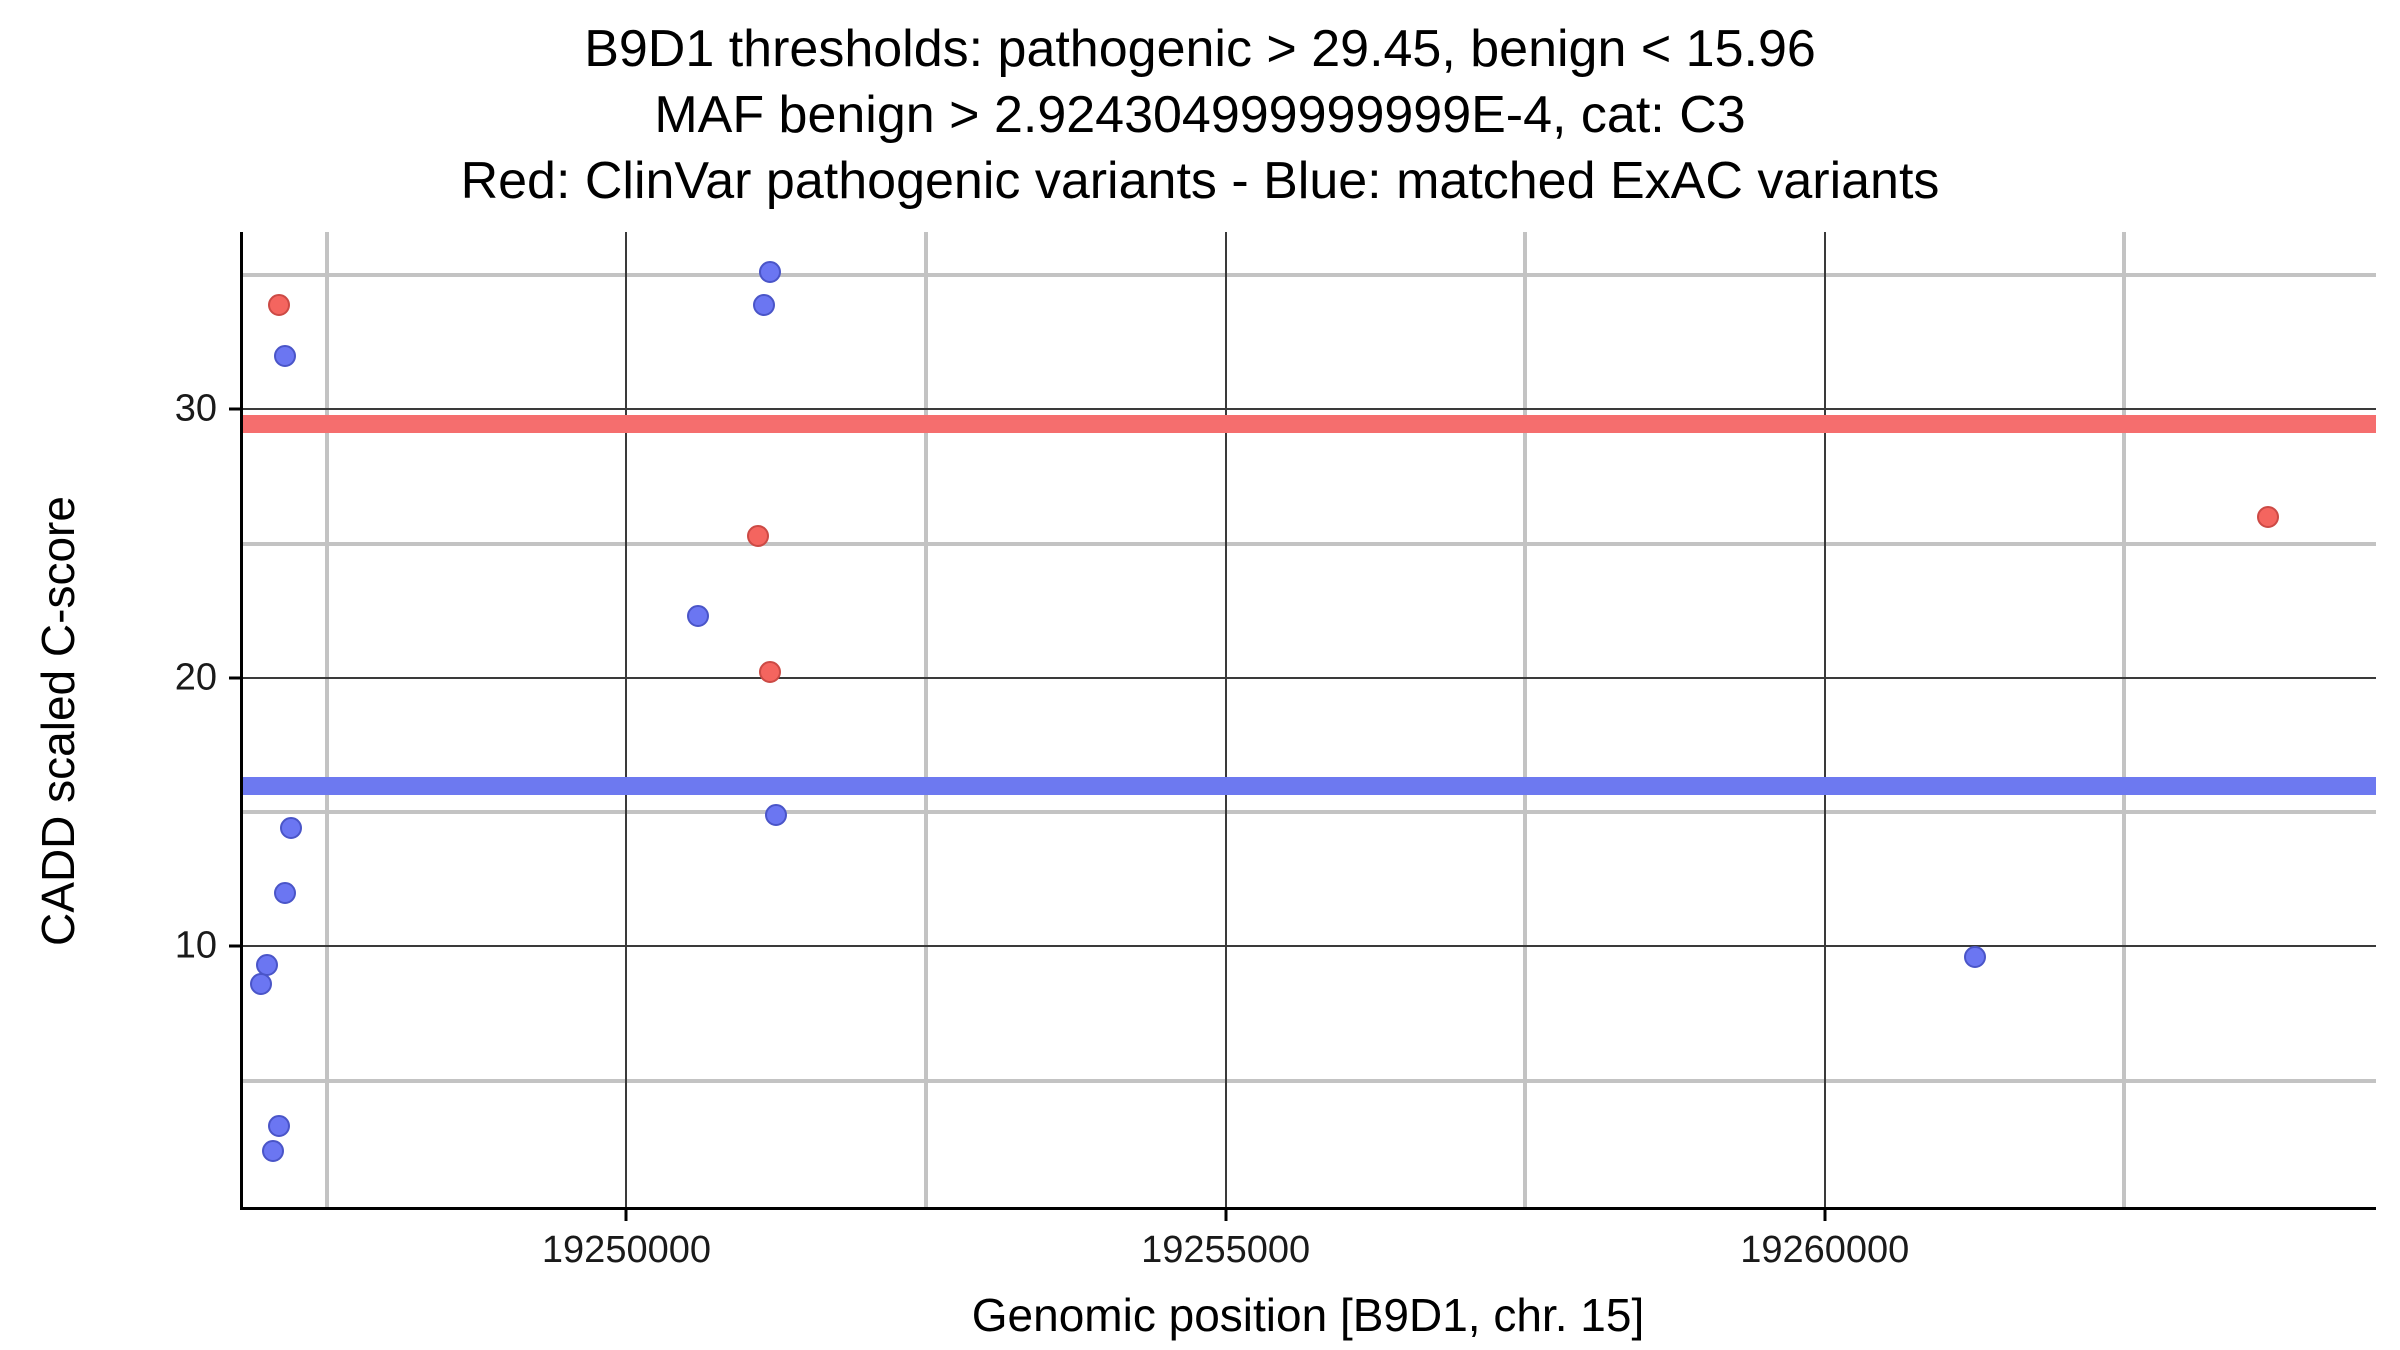  What do you see at coordinates (1825, 1250) in the screenshot?
I see `x-axis-tick-label: 19260000` at bounding box center [1825, 1250].